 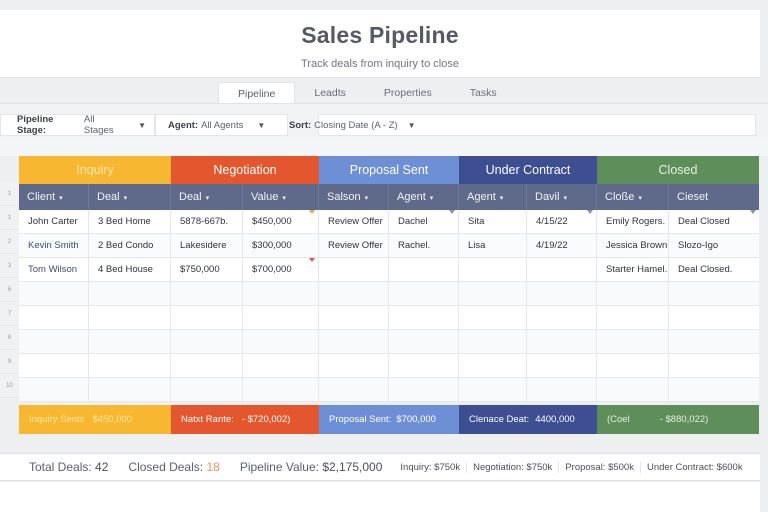 I want to click on cell-closet: Deal Closed, so click(x=714, y=221).